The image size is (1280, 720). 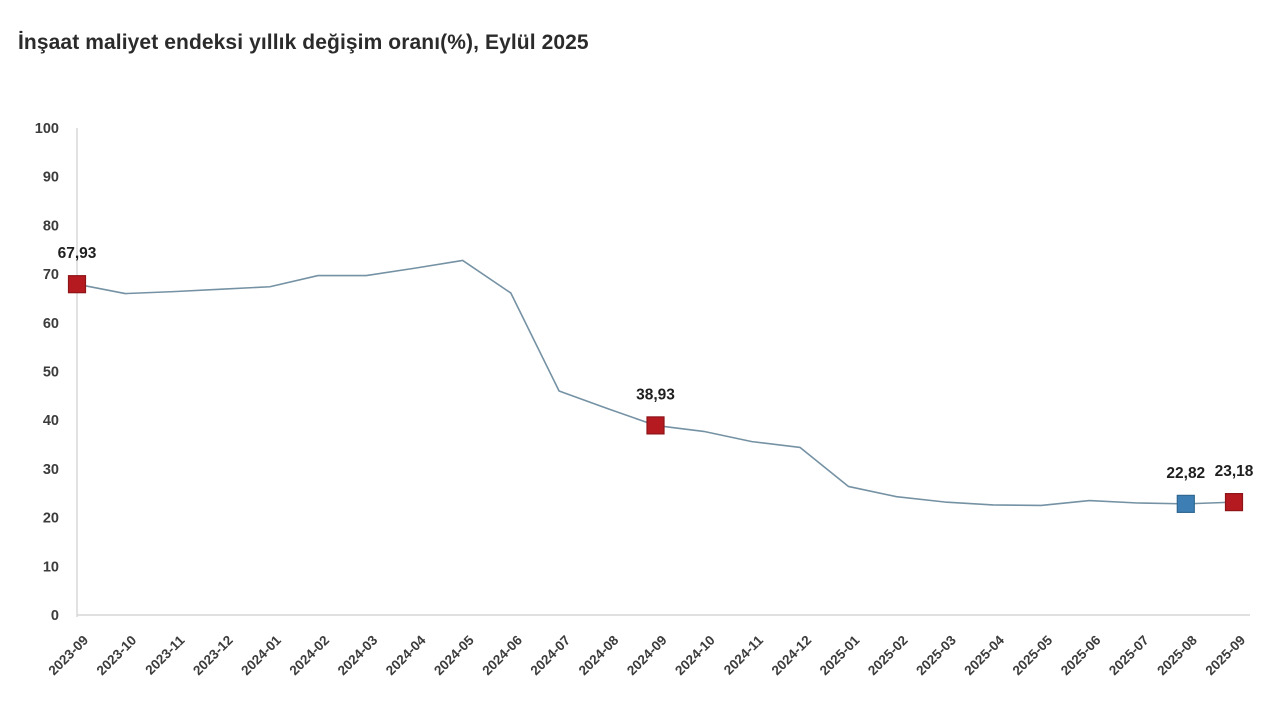 What do you see at coordinates (936, 655) in the screenshot?
I see `x-tick-label: 2025-03` at bounding box center [936, 655].